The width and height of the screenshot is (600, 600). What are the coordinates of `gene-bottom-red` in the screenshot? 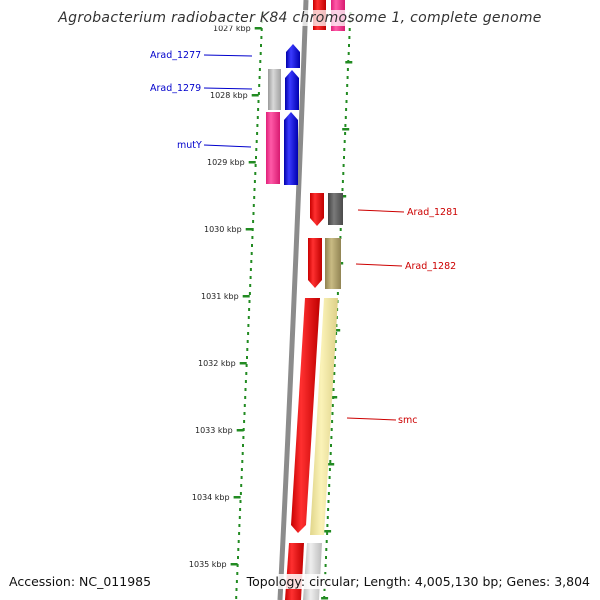 It's located at (294, 571).